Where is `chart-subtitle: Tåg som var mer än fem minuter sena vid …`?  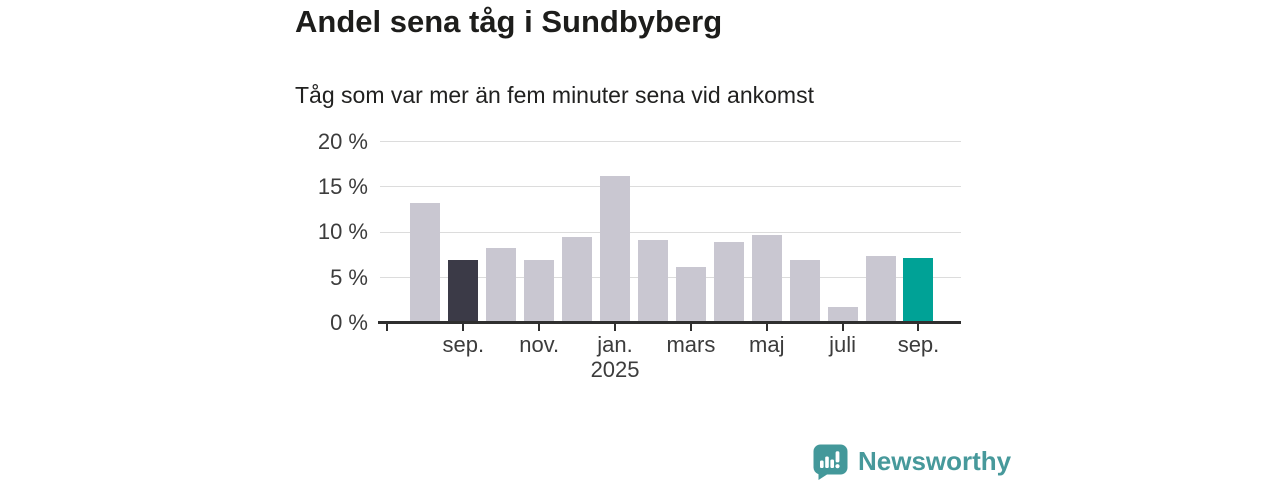 chart-subtitle: Tåg som var mer än fem minuter sena vid … is located at coordinates (554, 95).